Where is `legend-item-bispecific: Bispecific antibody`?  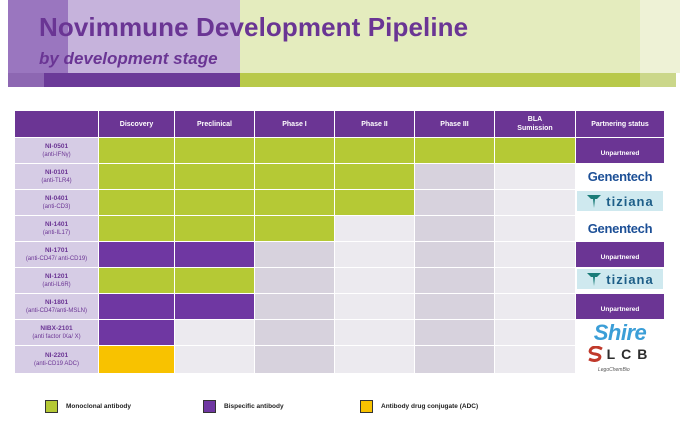
legend-item-bispecific: Bispecific antibody is located at coordinates (243, 406).